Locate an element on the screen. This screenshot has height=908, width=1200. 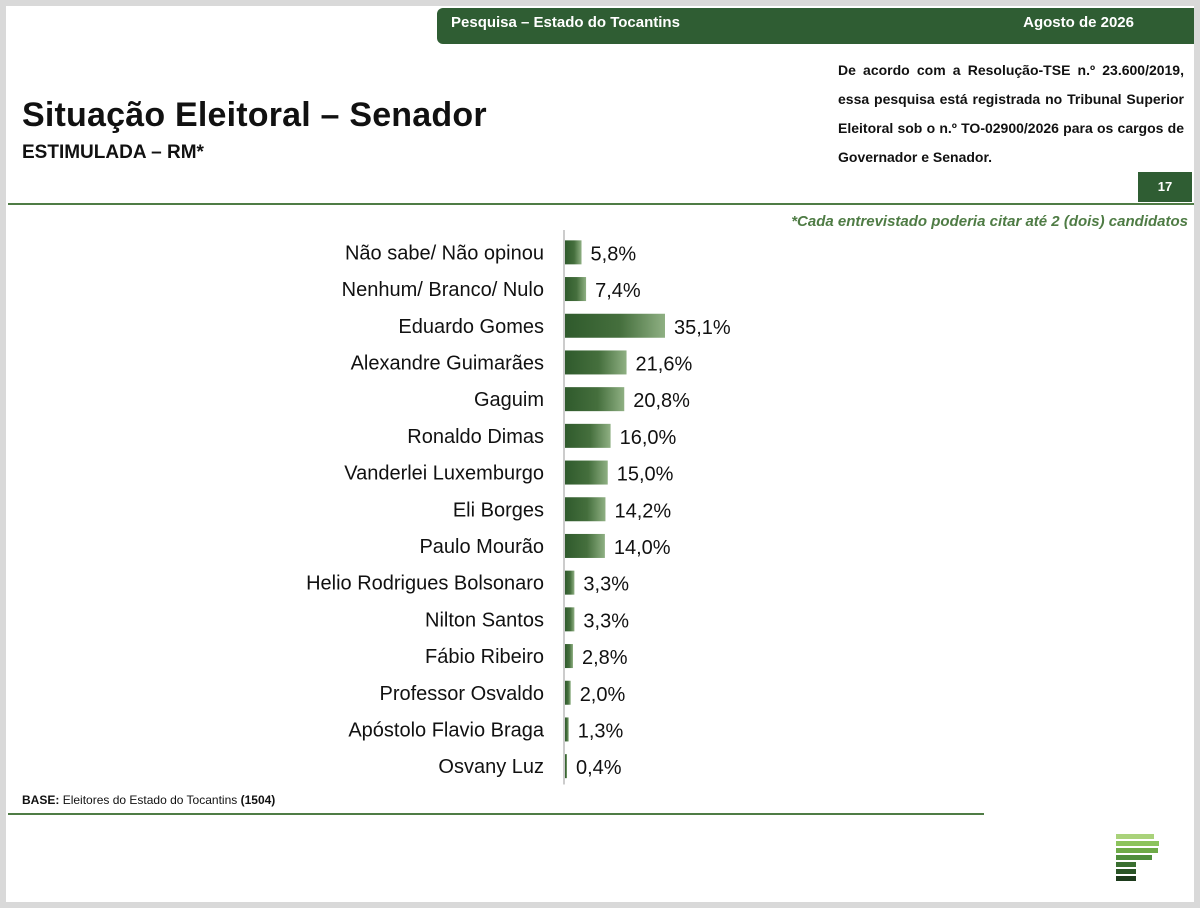
chart-subtitle: ESTIMULADA – RM* is located at coordinates (113, 152).